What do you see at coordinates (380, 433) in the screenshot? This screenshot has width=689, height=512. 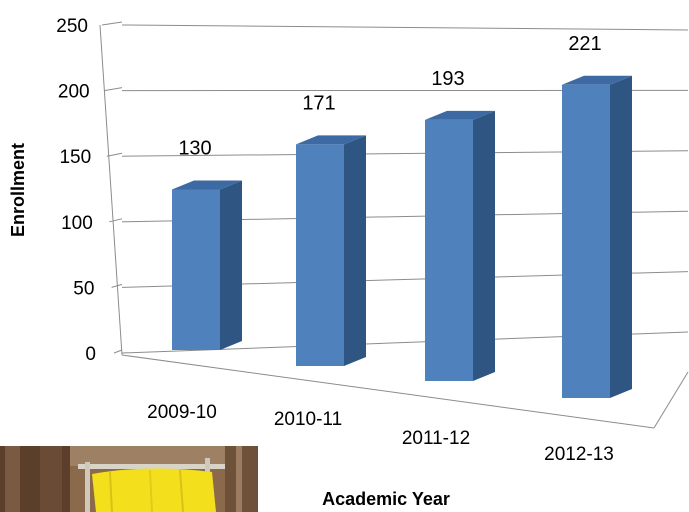 I see `x-tick-labels: 2009-10 2010-11 2011-12 2012-13` at bounding box center [380, 433].